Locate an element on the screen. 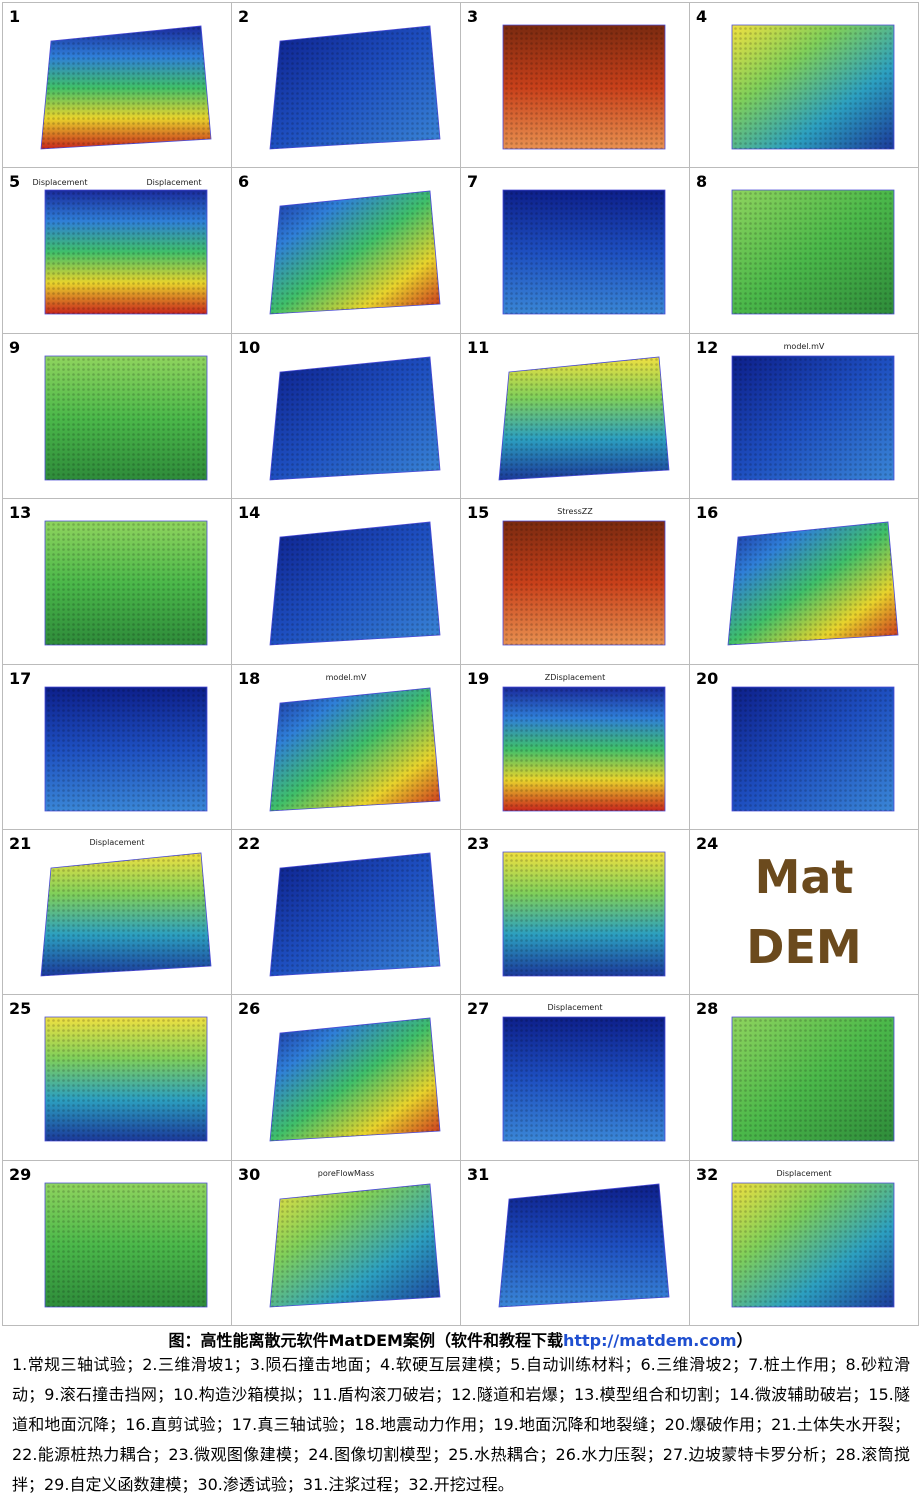 Image resolution: width=921 pixels, height=1500 pixels. download-link: http://matdem.com is located at coordinates (649, 1340).